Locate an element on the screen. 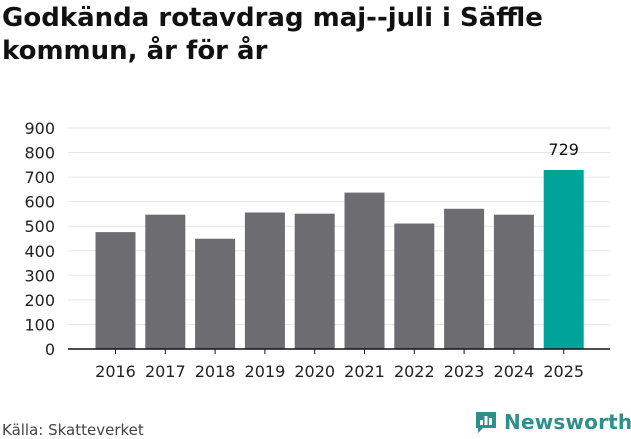 The height and width of the screenshot is (439, 631). bar-2025 is located at coordinates (564, 259).